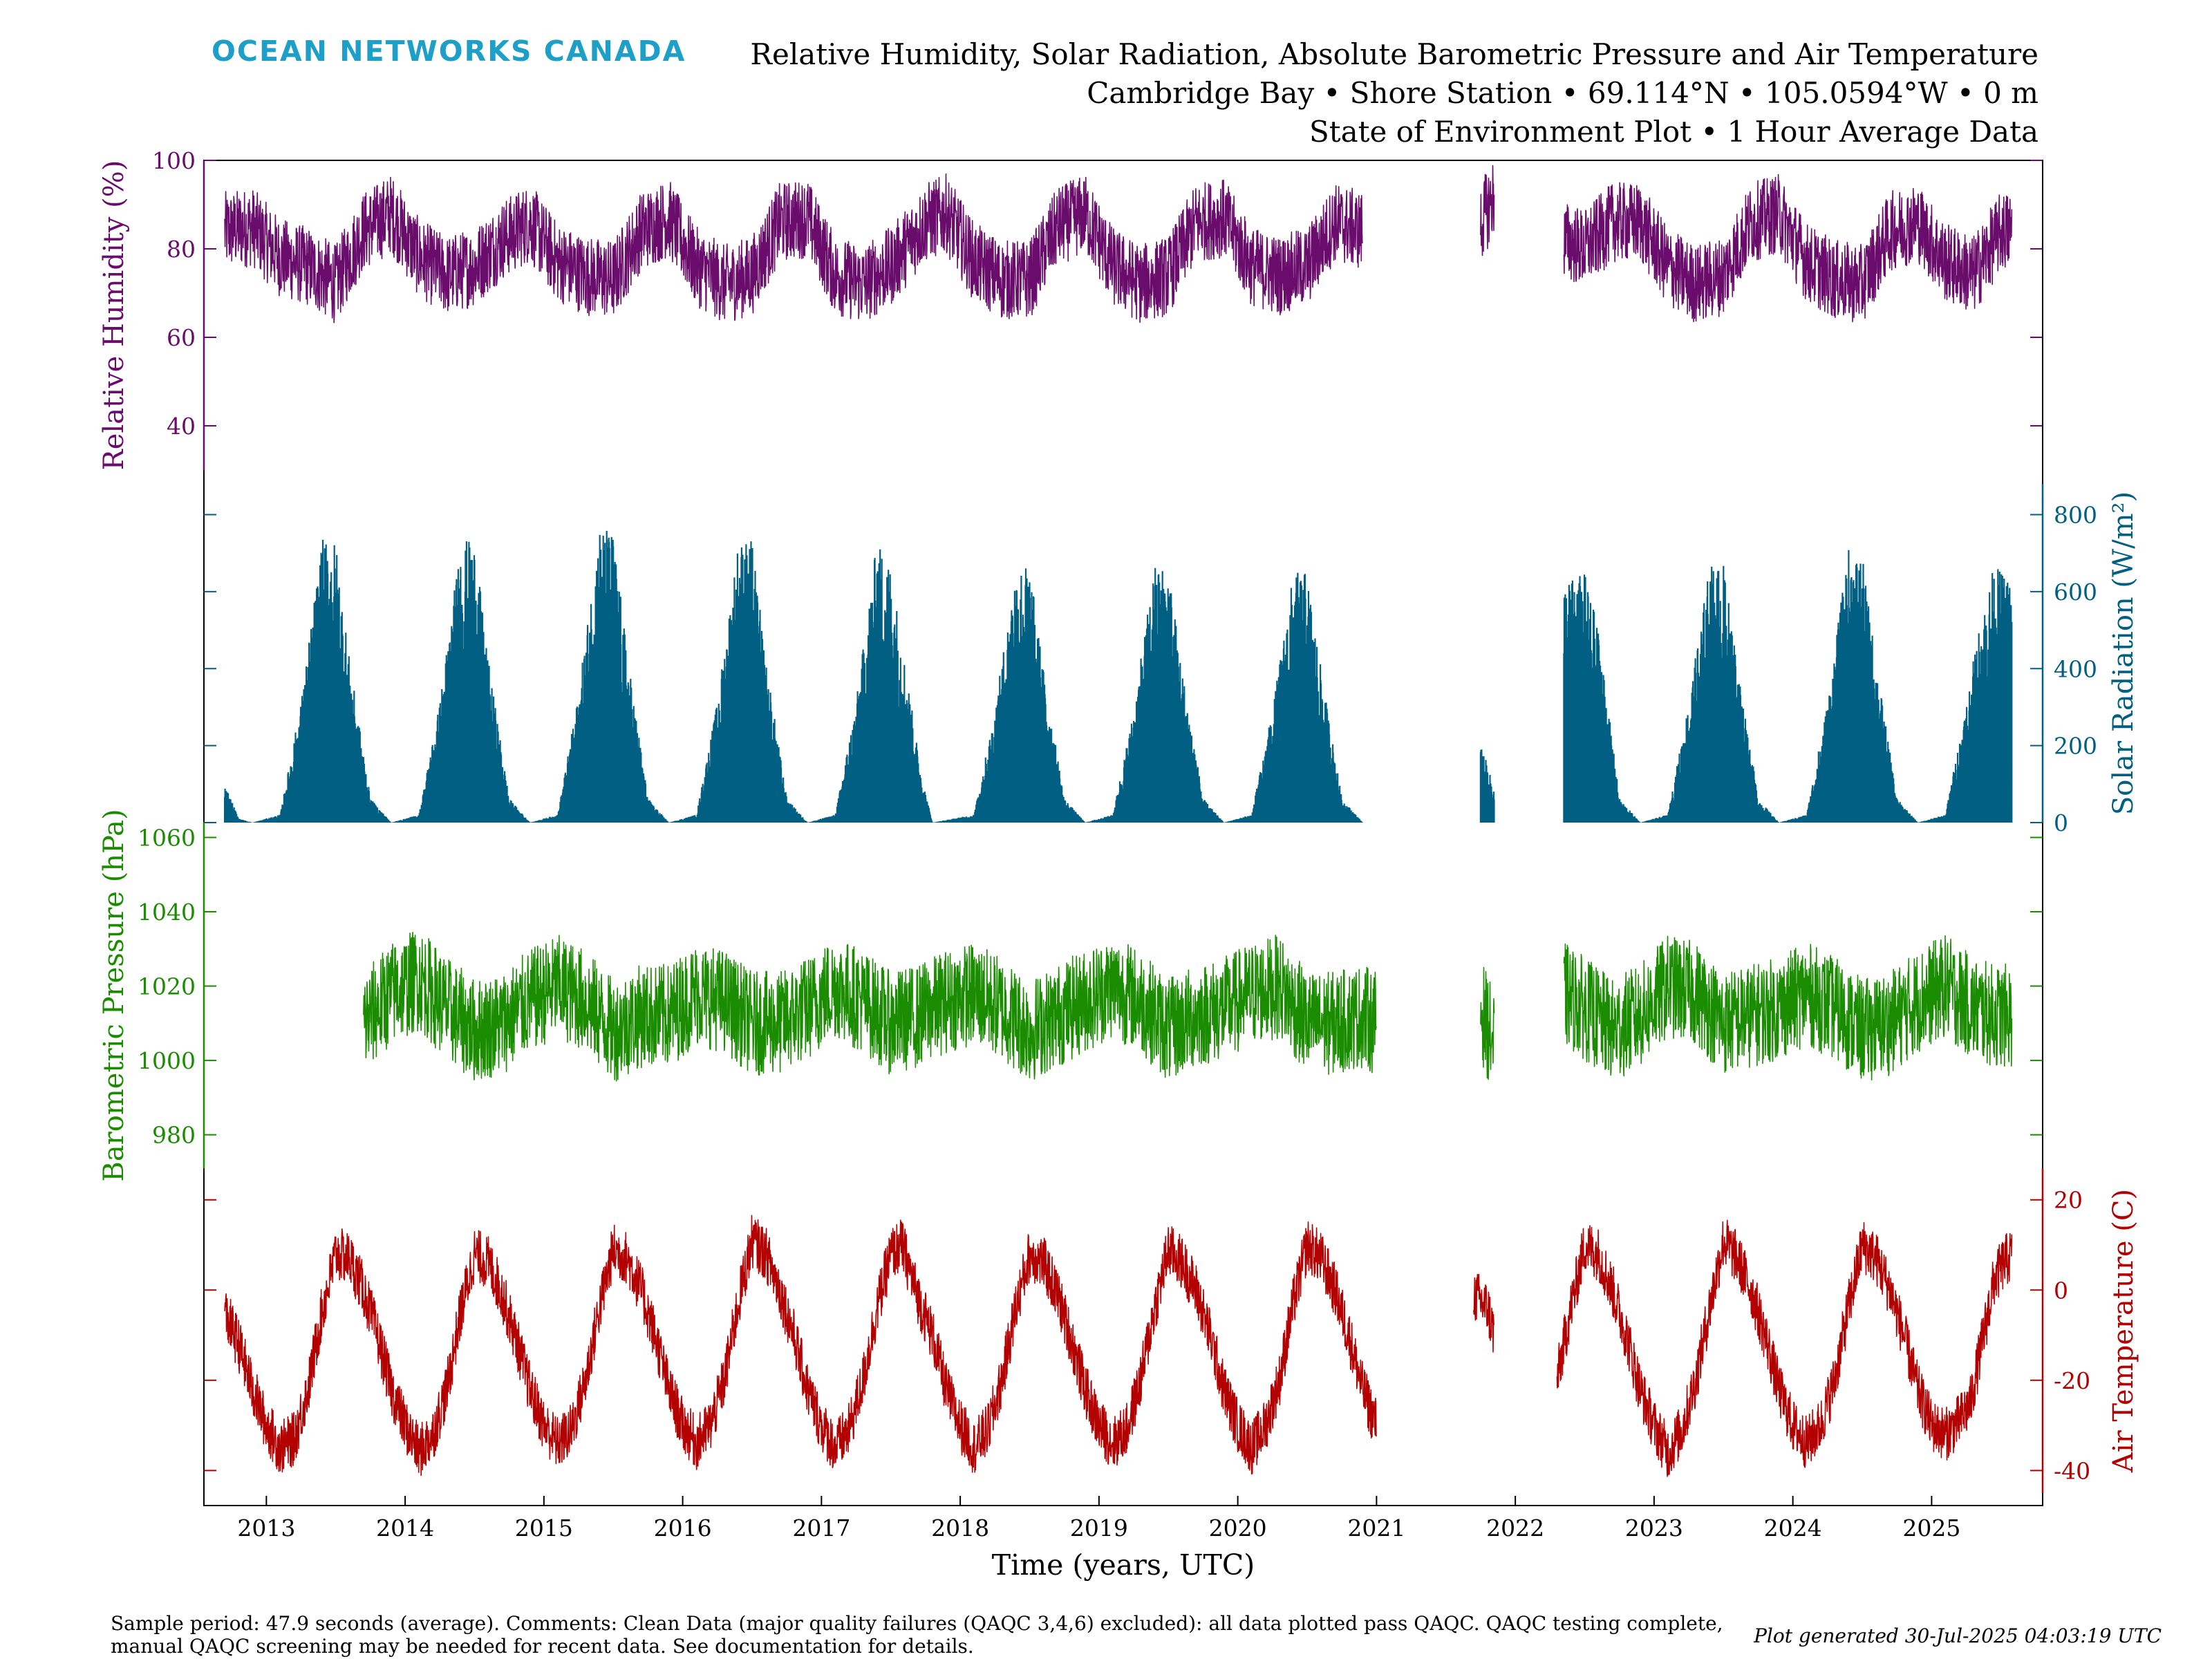 This screenshot has width=2212, height=1659. I want to click on x-axis-label: Time (years, UTC), so click(1124, 1565).